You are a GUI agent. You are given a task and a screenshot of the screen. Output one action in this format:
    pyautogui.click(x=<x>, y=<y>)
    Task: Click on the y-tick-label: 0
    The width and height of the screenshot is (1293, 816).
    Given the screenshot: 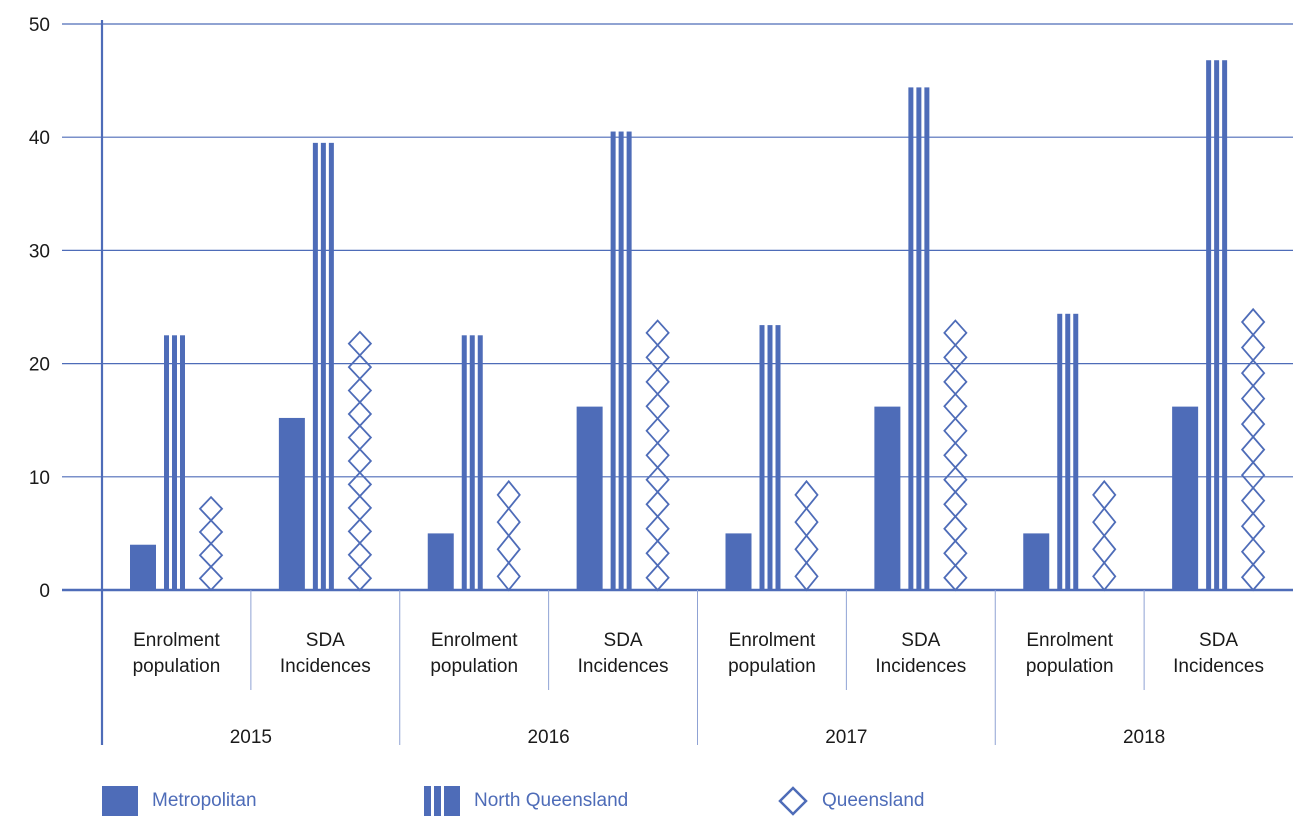 What is the action you would take?
    pyautogui.click(x=44, y=591)
    